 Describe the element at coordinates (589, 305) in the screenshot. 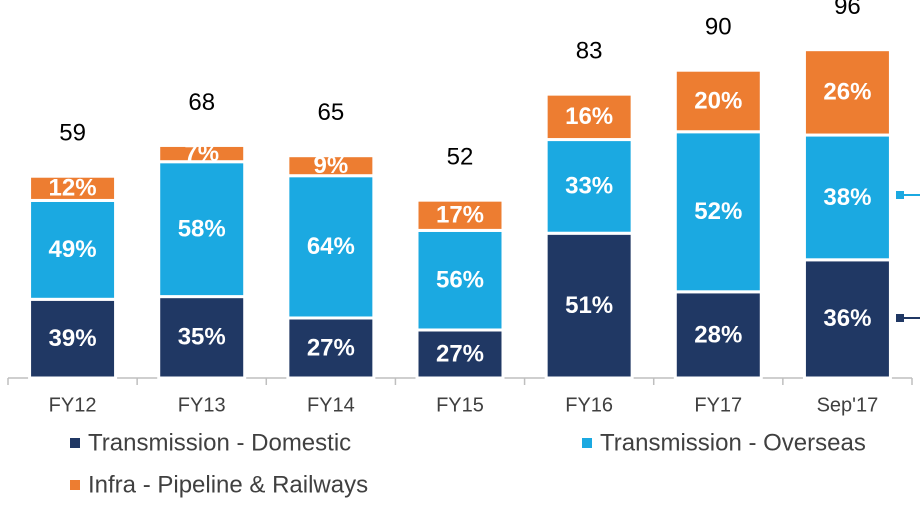

I see `data-label: 51%` at that location.